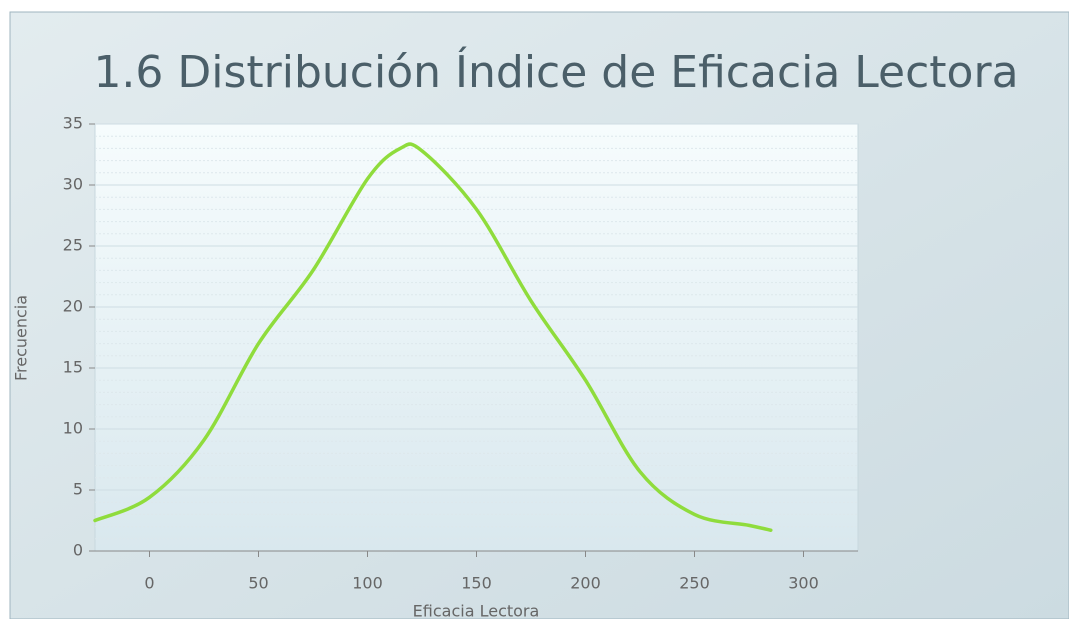 Image resolution: width=1069 pixels, height=619 pixels. What do you see at coordinates (367, 583) in the screenshot?
I see `x-tick-label: 100` at bounding box center [367, 583].